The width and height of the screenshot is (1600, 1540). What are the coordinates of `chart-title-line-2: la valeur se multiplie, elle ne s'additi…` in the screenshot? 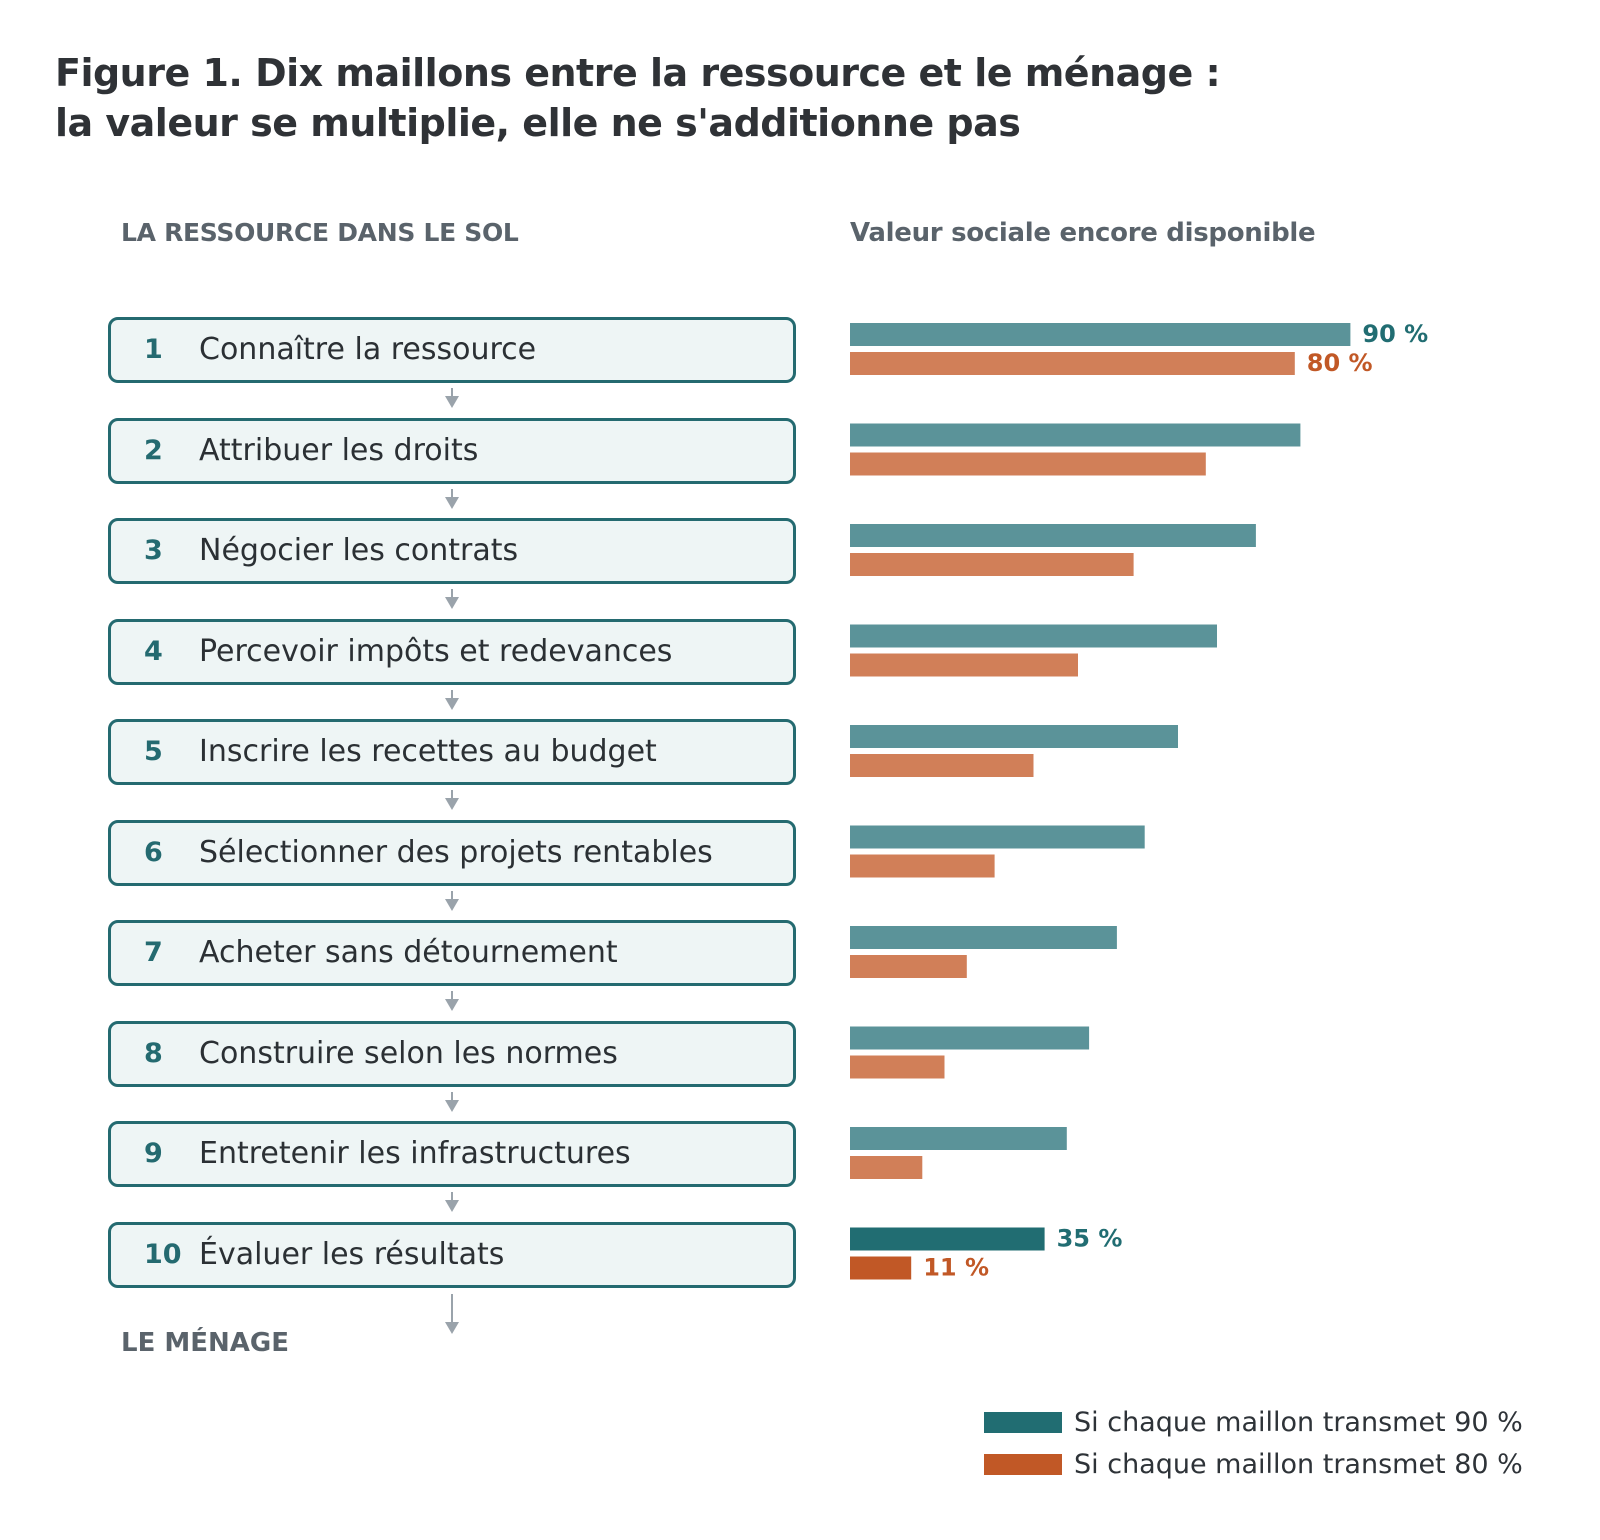 It's located at (538, 123).